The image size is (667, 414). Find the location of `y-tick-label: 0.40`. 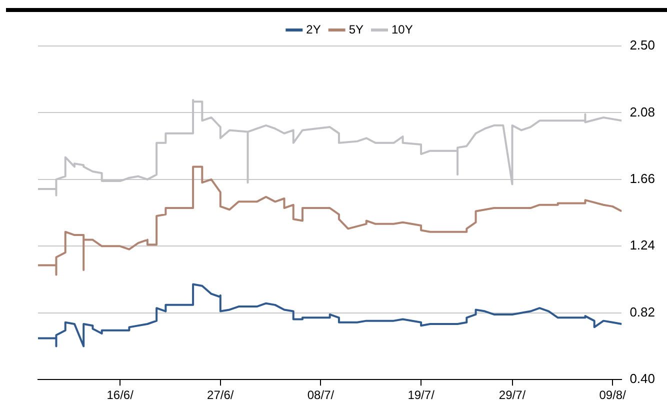

y-tick-label: 0.40 is located at coordinates (643, 378).